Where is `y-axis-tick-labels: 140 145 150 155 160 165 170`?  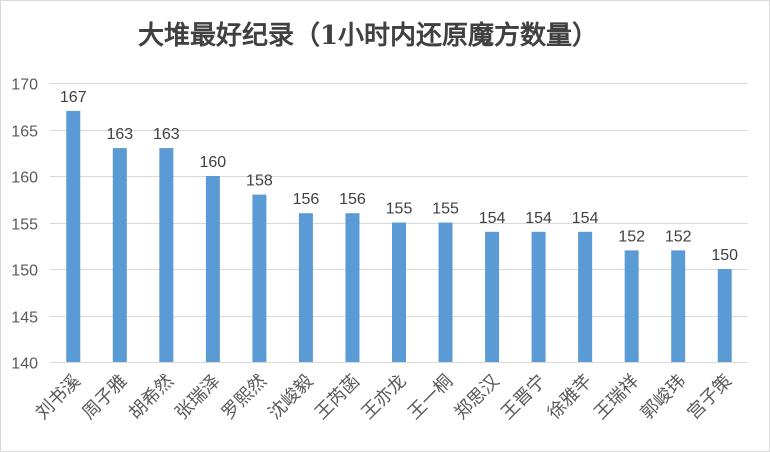 y-axis-tick-labels: 140 145 150 155 160 165 170 is located at coordinates (24, 225).